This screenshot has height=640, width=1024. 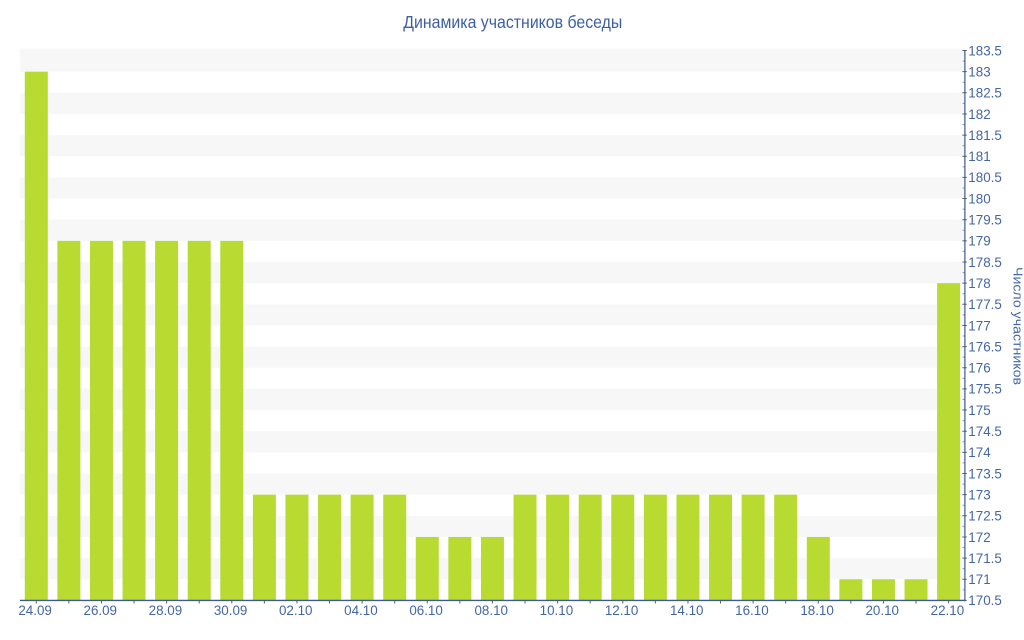 I want to click on svg-text: 179, so click(x=979, y=241).